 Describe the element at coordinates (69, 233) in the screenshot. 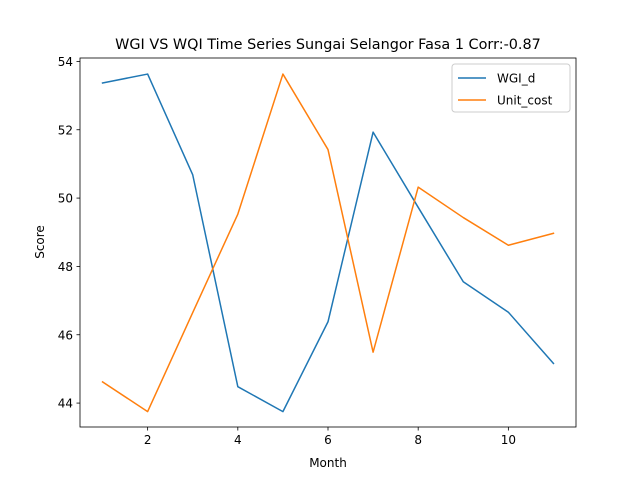

I see `y-axis: 44 46 48 50 52 54` at that location.